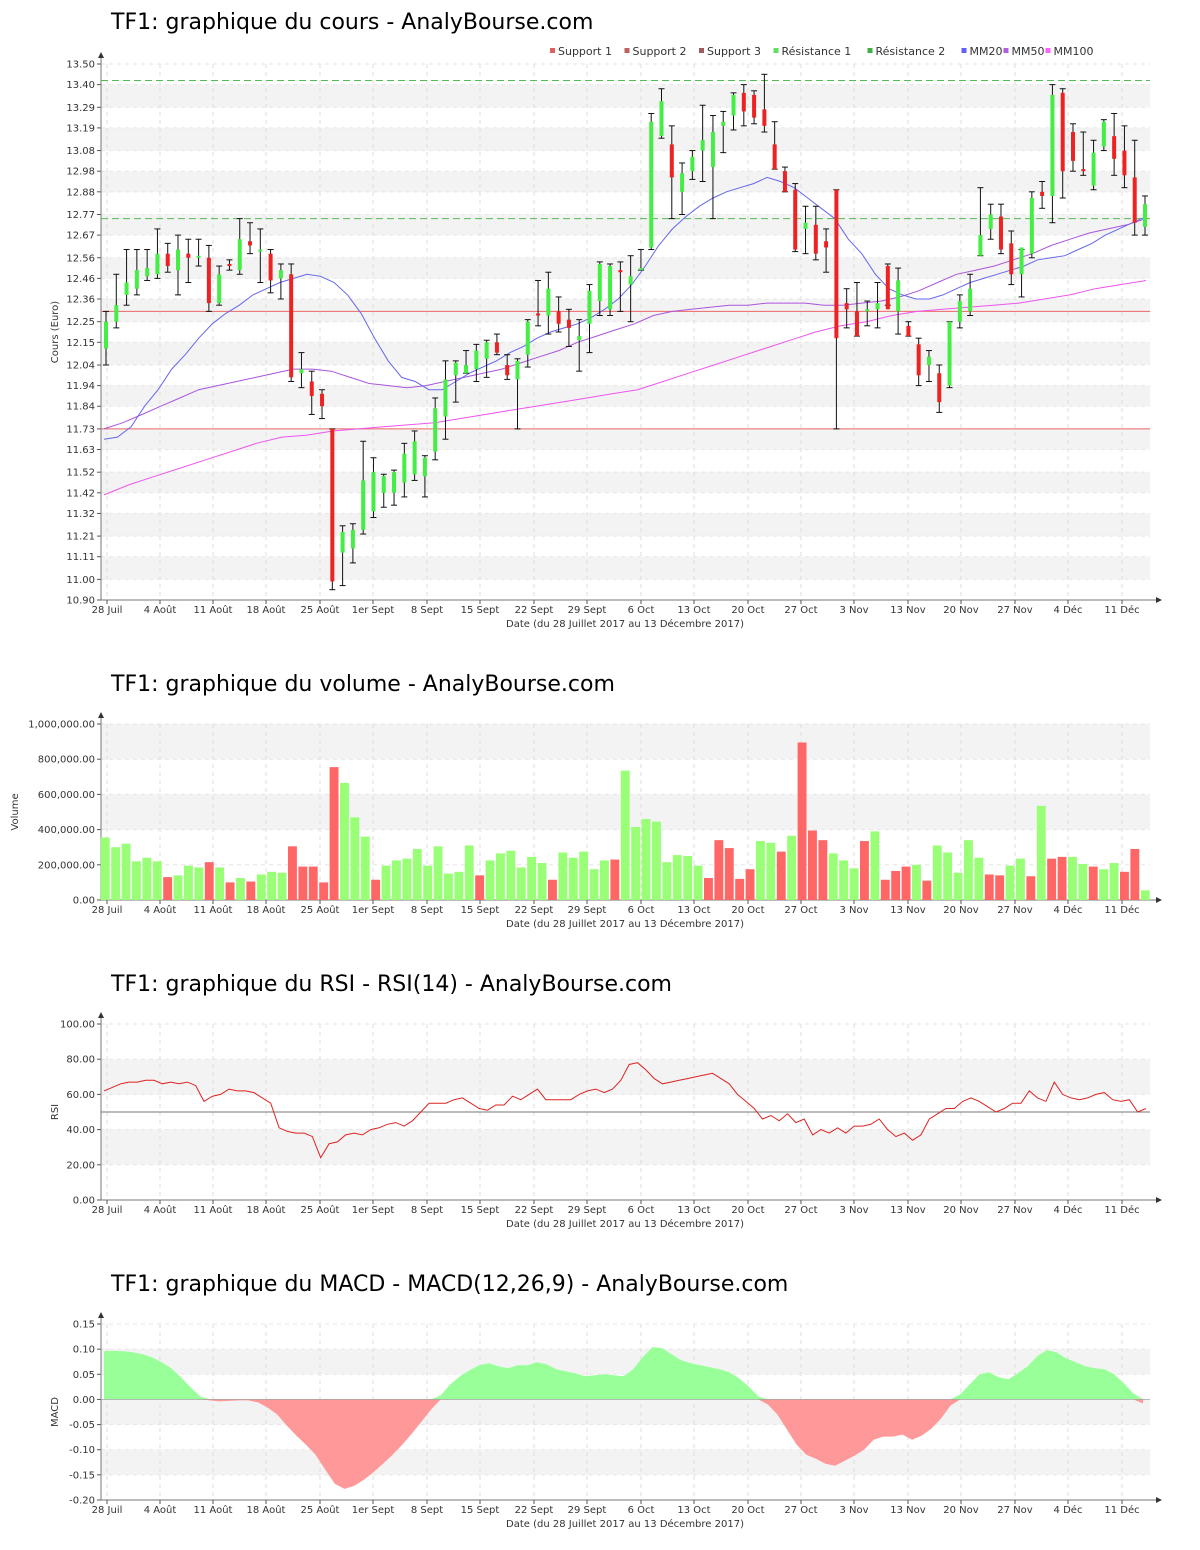 The width and height of the screenshot is (1200, 1550). Describe the element at coordinates (853, 610) in the screenshot. I see `price-xtick-label: 3 Nov` at that location.